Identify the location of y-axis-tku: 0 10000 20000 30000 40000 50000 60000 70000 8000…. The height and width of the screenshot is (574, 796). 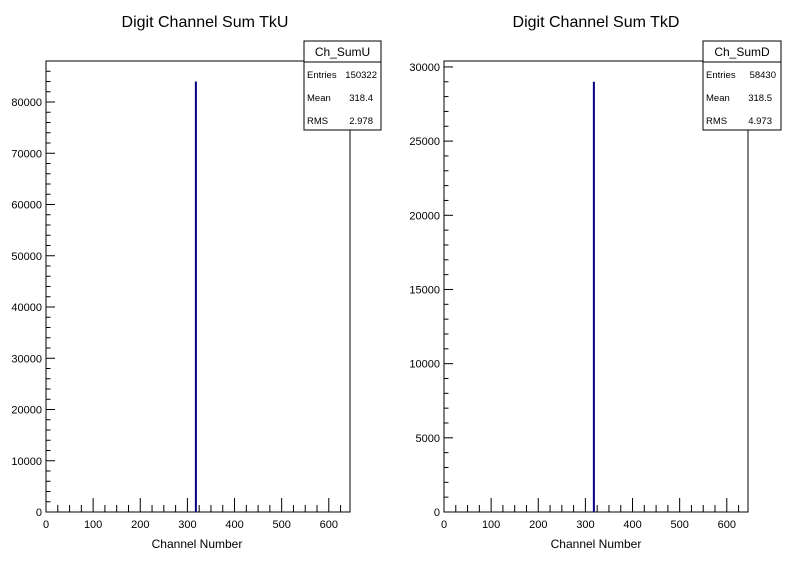
(33, 289).